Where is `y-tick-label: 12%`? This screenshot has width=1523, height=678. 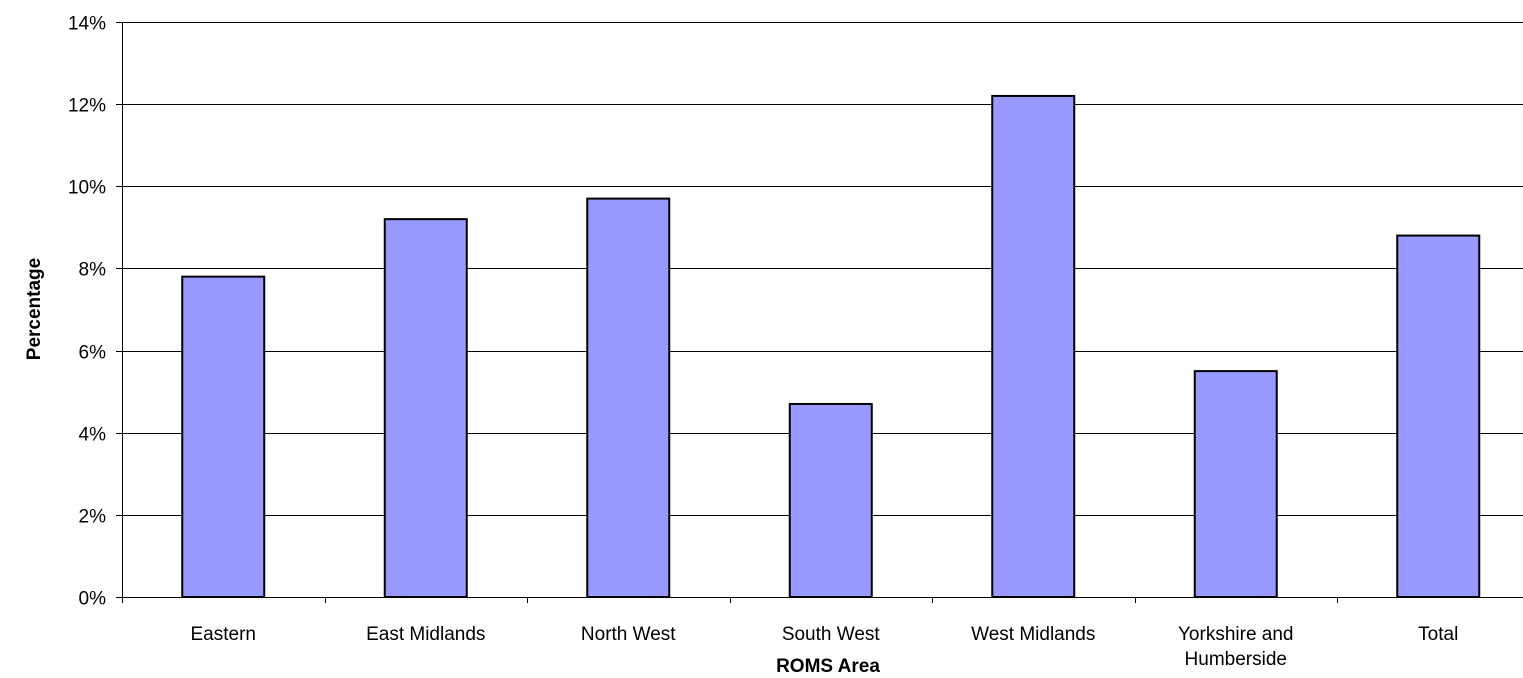 y-tick-label: 12% is located at coordinates (87, 106).